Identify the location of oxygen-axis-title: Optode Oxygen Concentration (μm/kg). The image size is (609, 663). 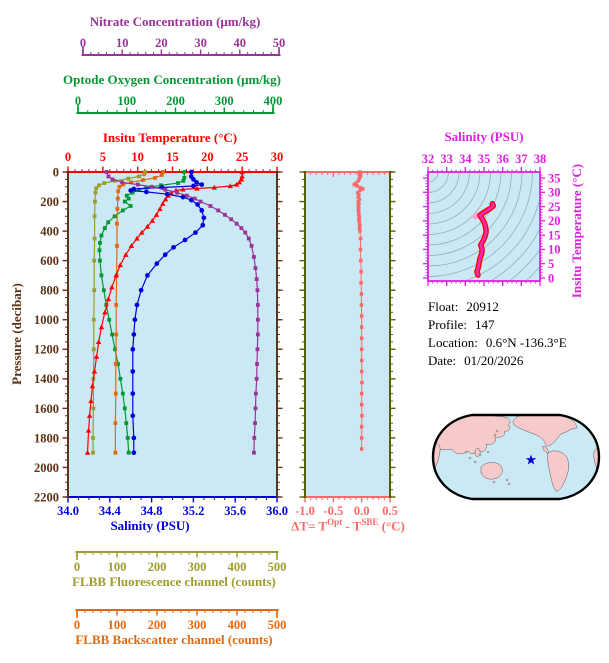
(172, 79).